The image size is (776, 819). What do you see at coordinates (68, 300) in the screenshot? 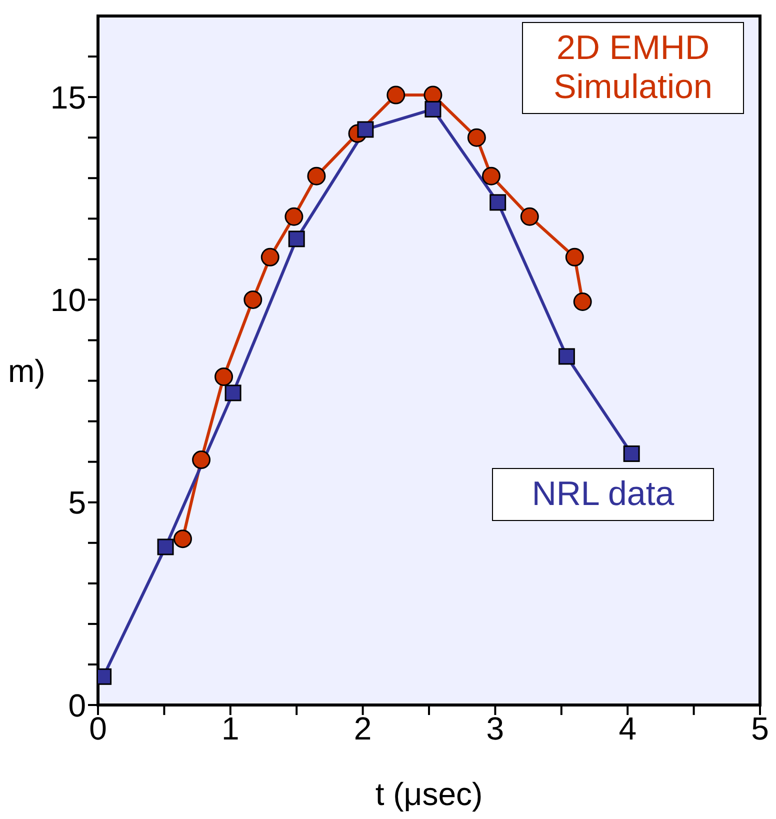
I see `y-tick-label: 10` at bounding box center [68, 300].